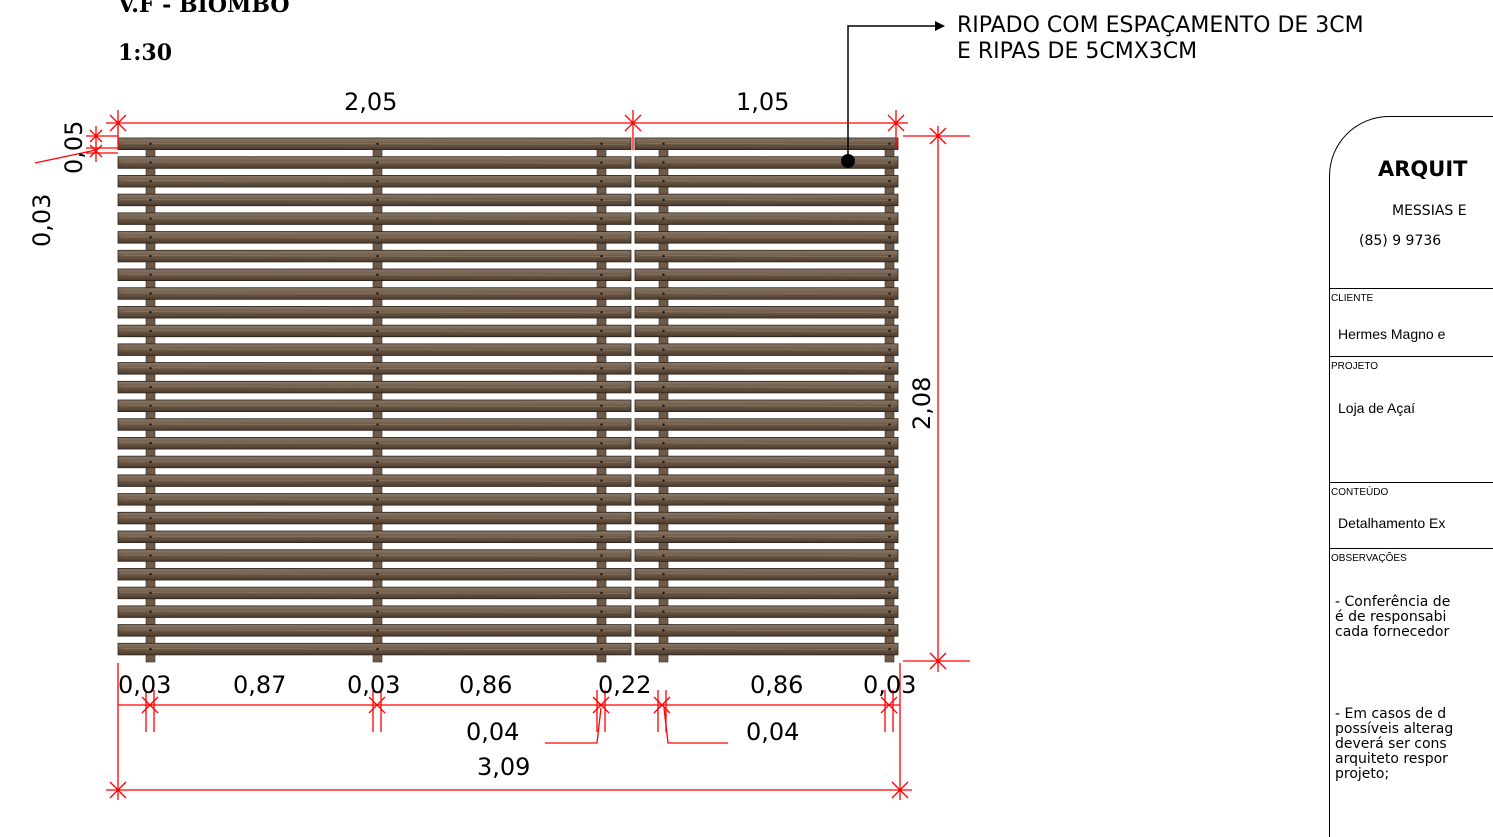  What do you see at coordinates (762, 102) in the screenshot?
I see `dim-top-right: 1,05` at bounding box center [762, 102].